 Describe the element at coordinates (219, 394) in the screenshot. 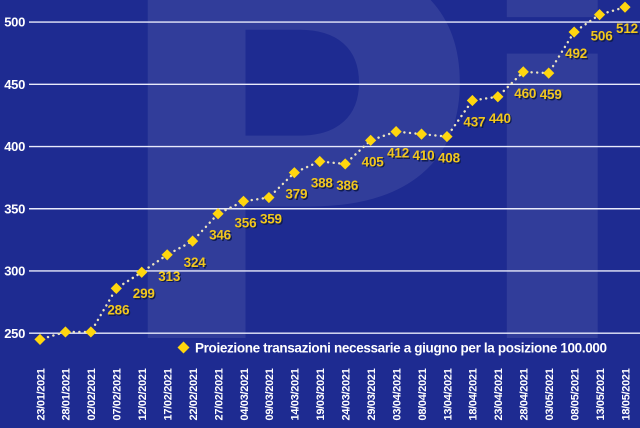

I see `x-date-label: 27/02/2021` at that location.